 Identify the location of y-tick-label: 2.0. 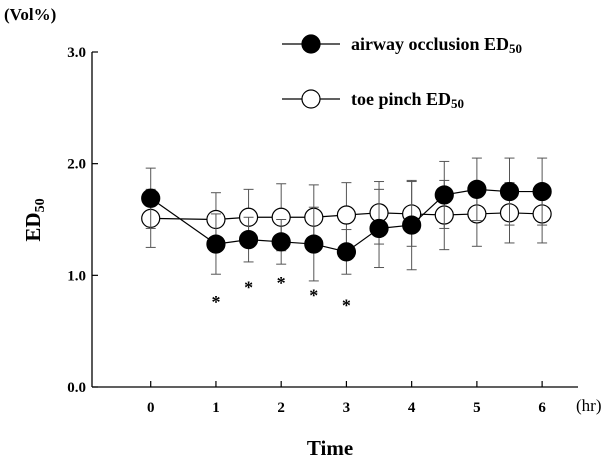
(76, 165).